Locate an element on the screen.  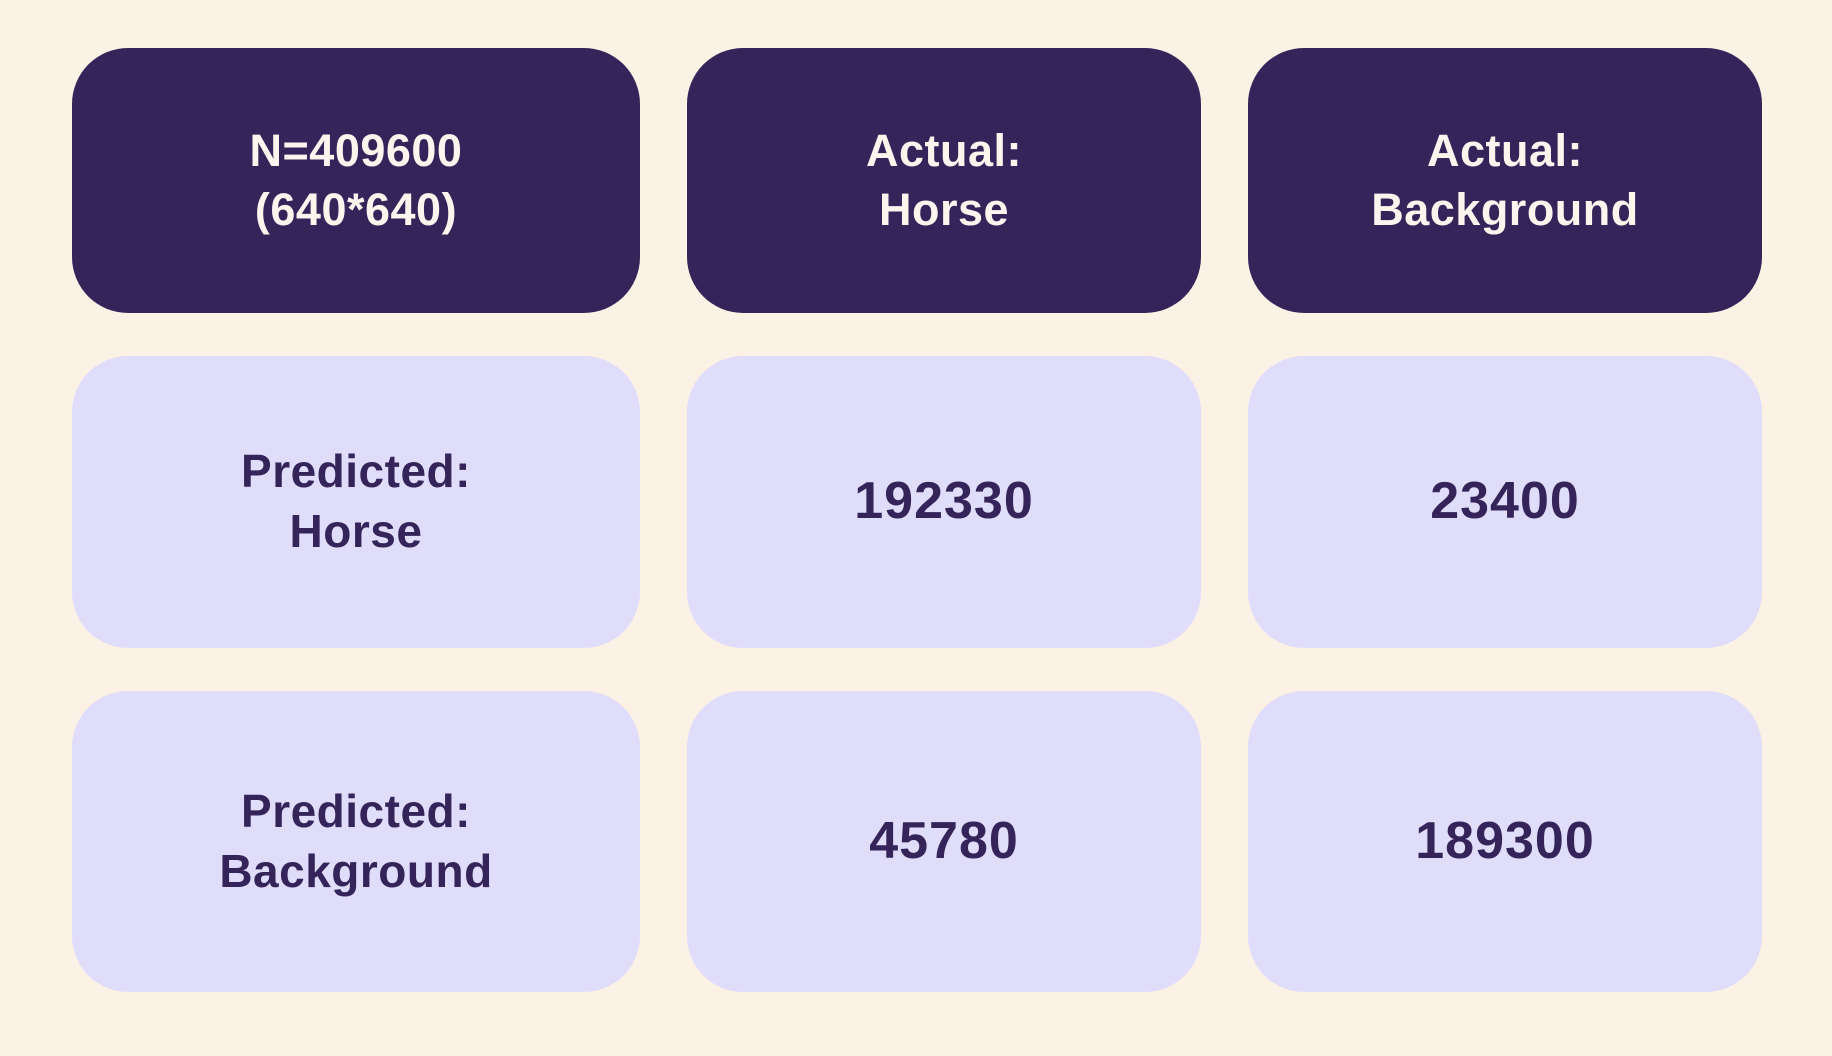
col-header-actual-background: Actual: Background is located at coordinates (1505, 180).